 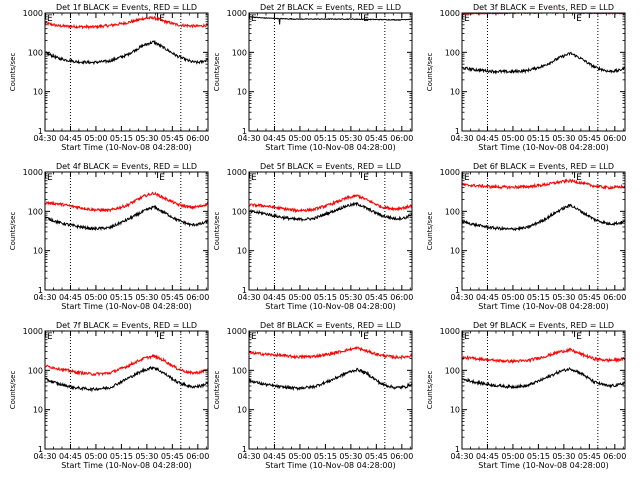 What do you see at coordinates (330, 7) in the screenshot?
I see `panel-title: Det 2f BLACK = Events, RED = LLD` at bounding box center [330, 7].